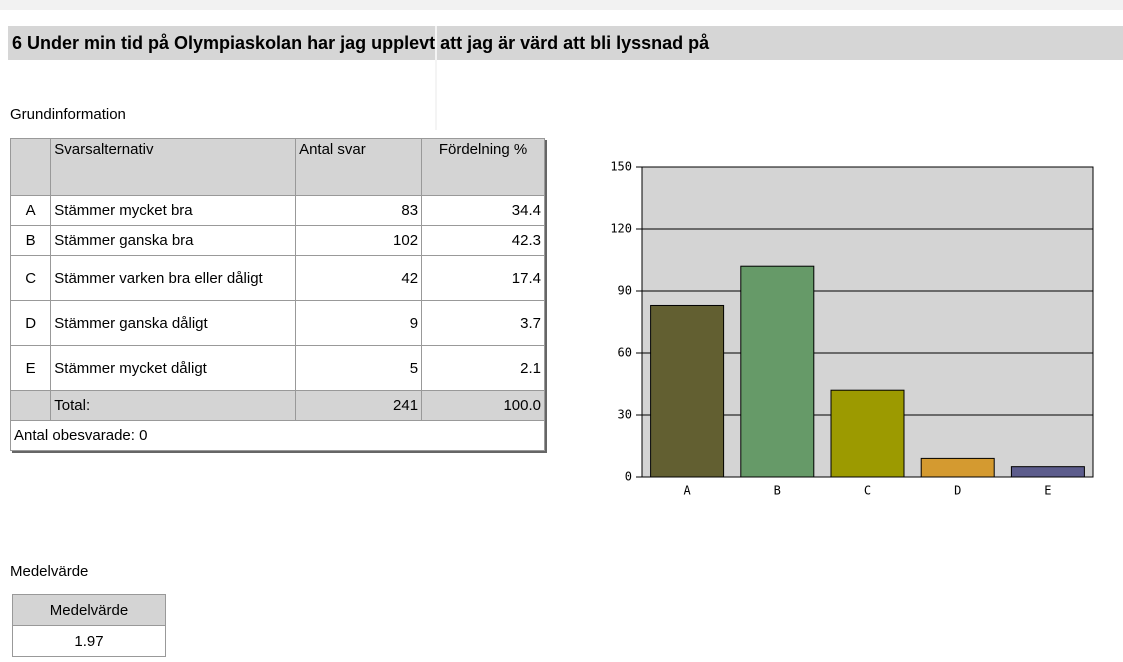 This screenshot has height=662, width=1123. I want to click on cell: Total:, so click(173, 405).